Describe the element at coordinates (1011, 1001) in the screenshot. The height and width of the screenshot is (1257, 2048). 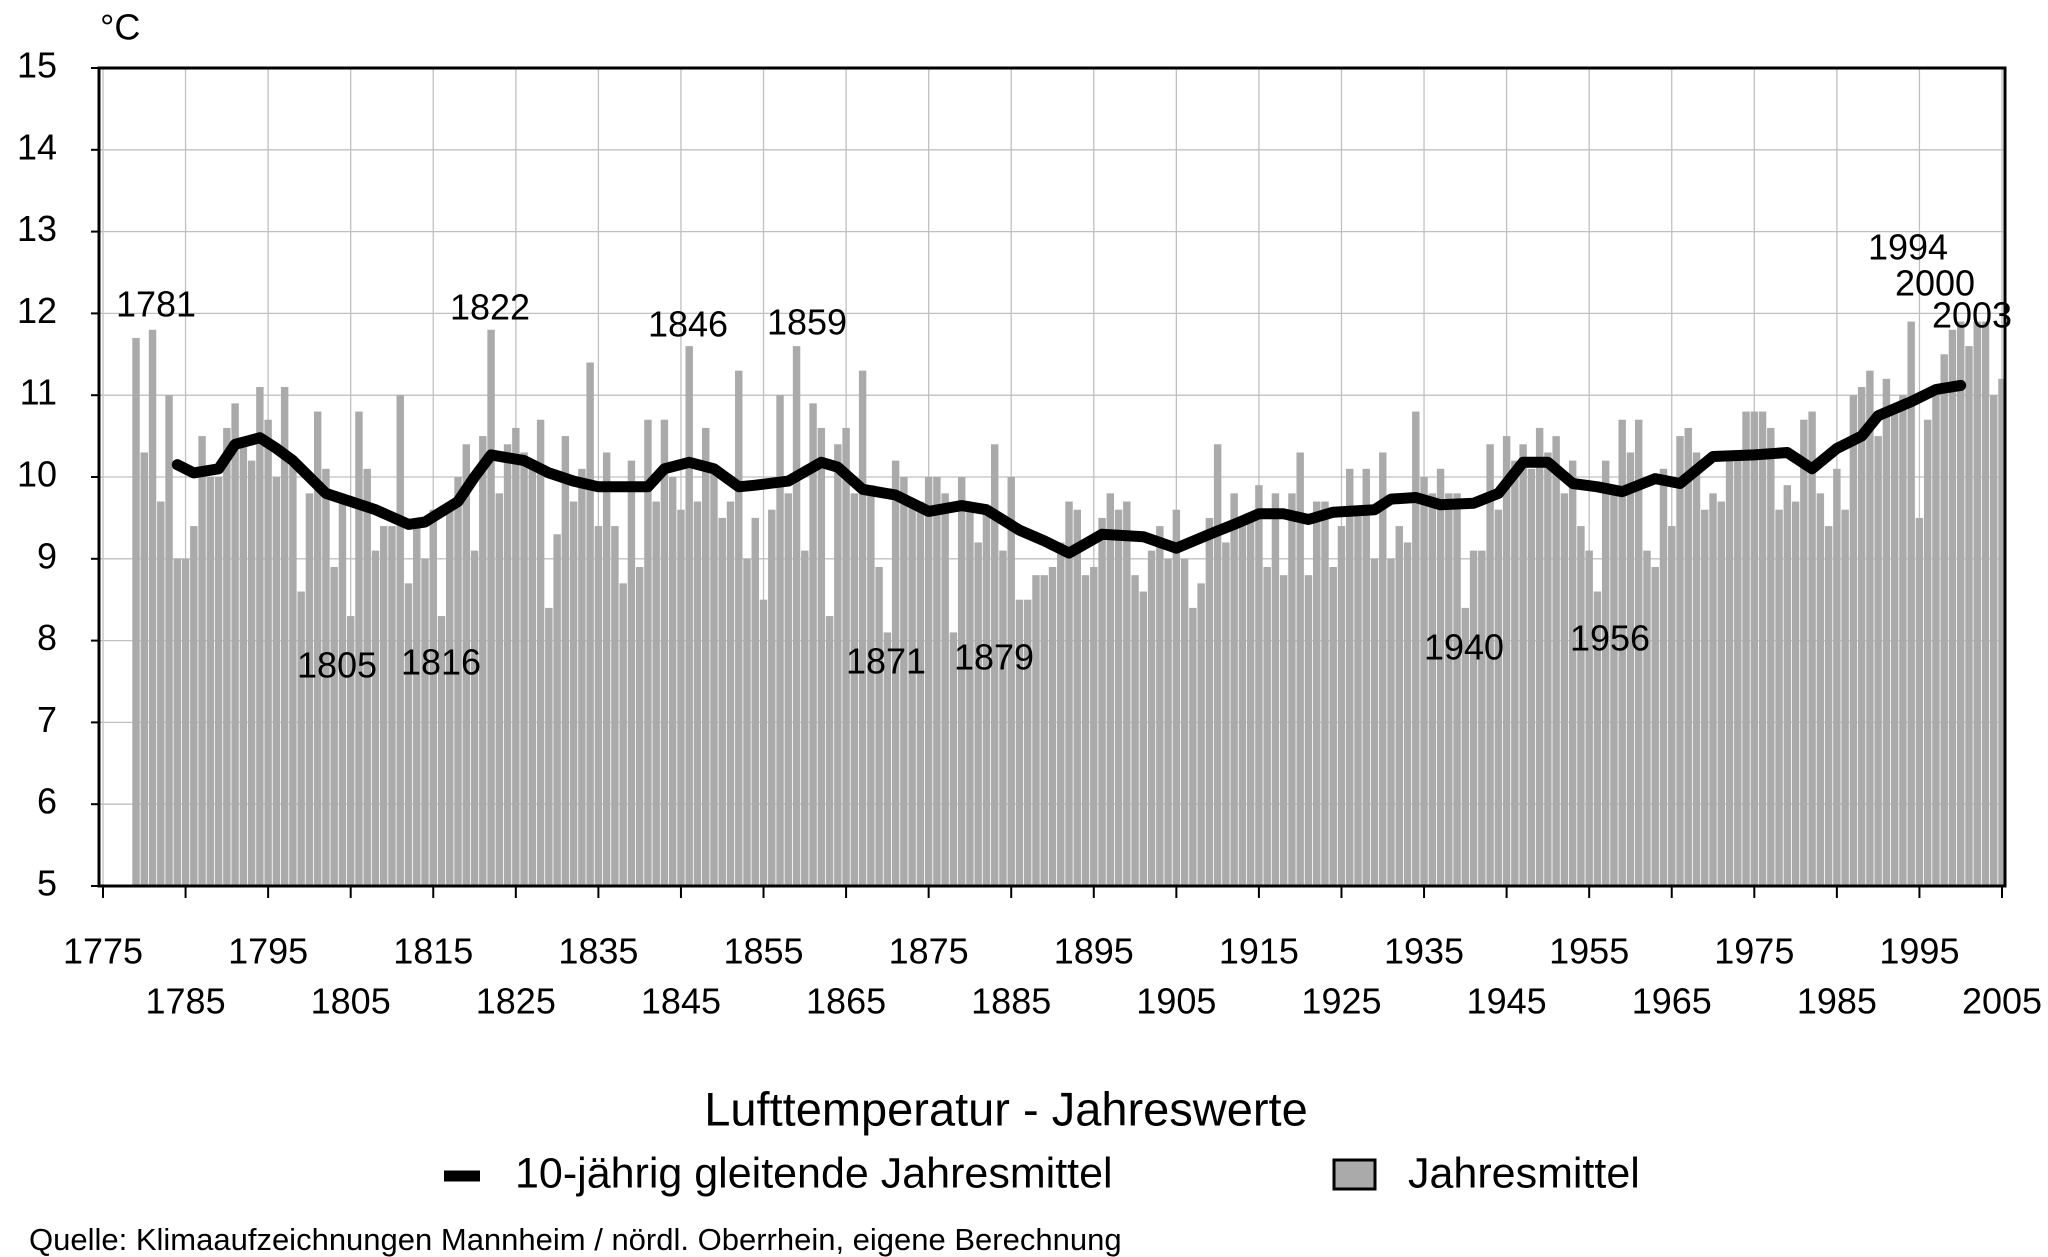
I see `x-tick-label: 1885` at that location.